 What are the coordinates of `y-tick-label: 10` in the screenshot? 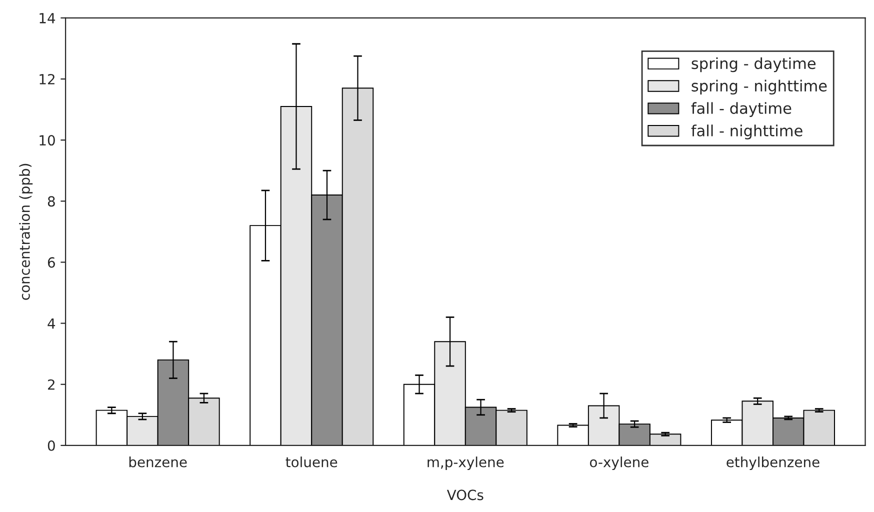 It's located at (47, 140).